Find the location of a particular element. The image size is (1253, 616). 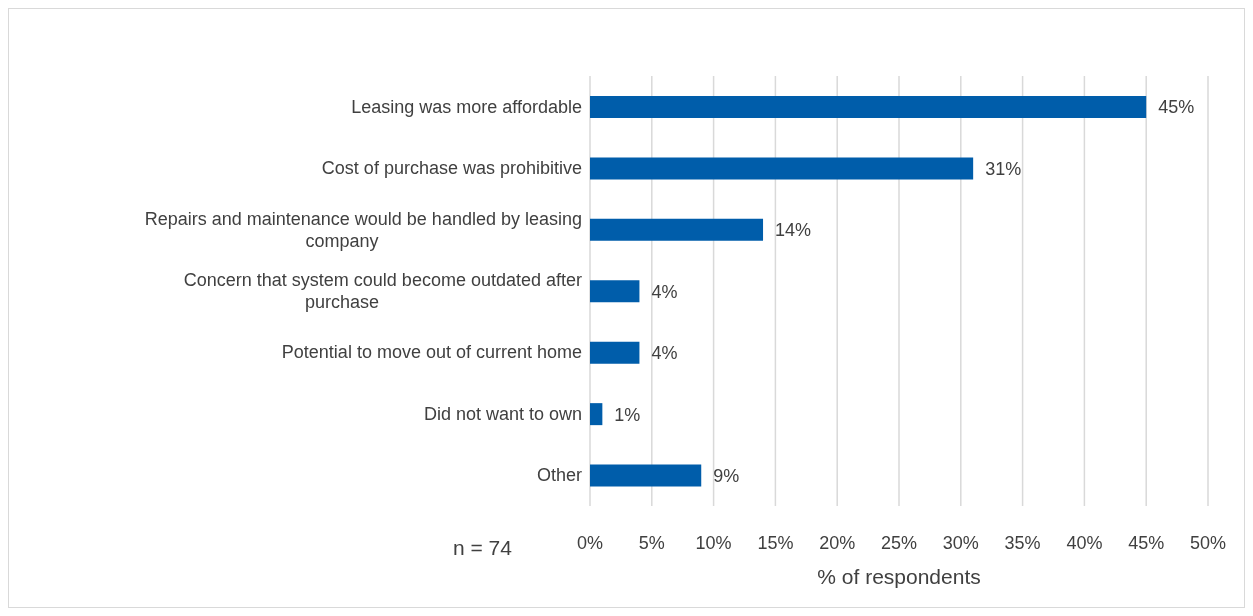

y-tick-label: Cost of purchase was prohibitive is located at coordinates (451, 168).